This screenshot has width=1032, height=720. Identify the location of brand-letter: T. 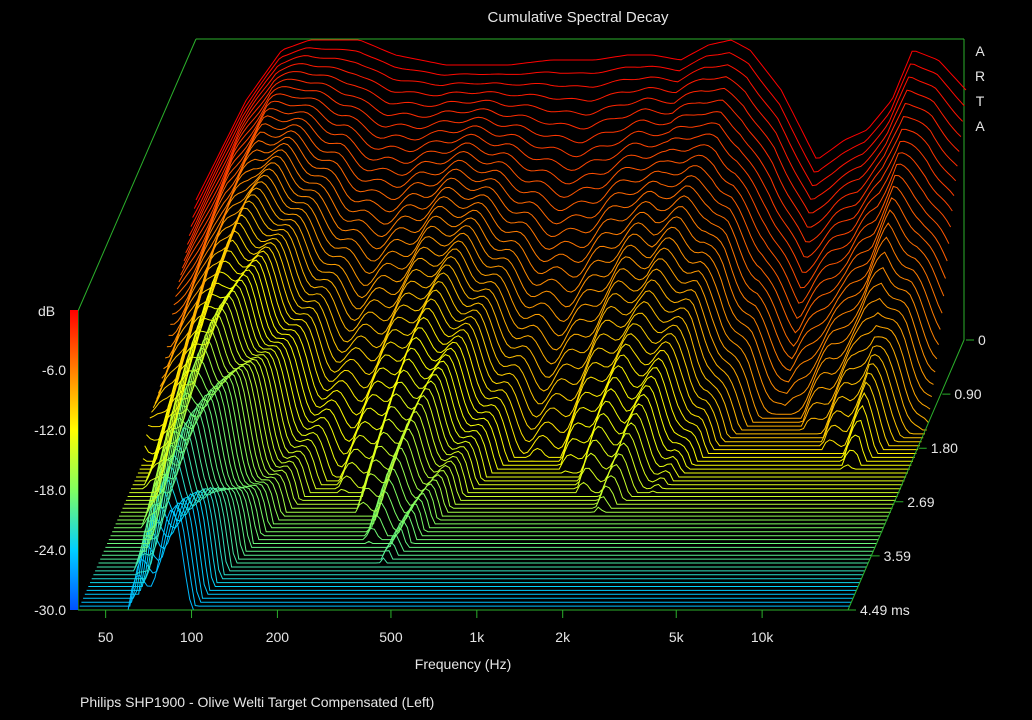
(980, 101).